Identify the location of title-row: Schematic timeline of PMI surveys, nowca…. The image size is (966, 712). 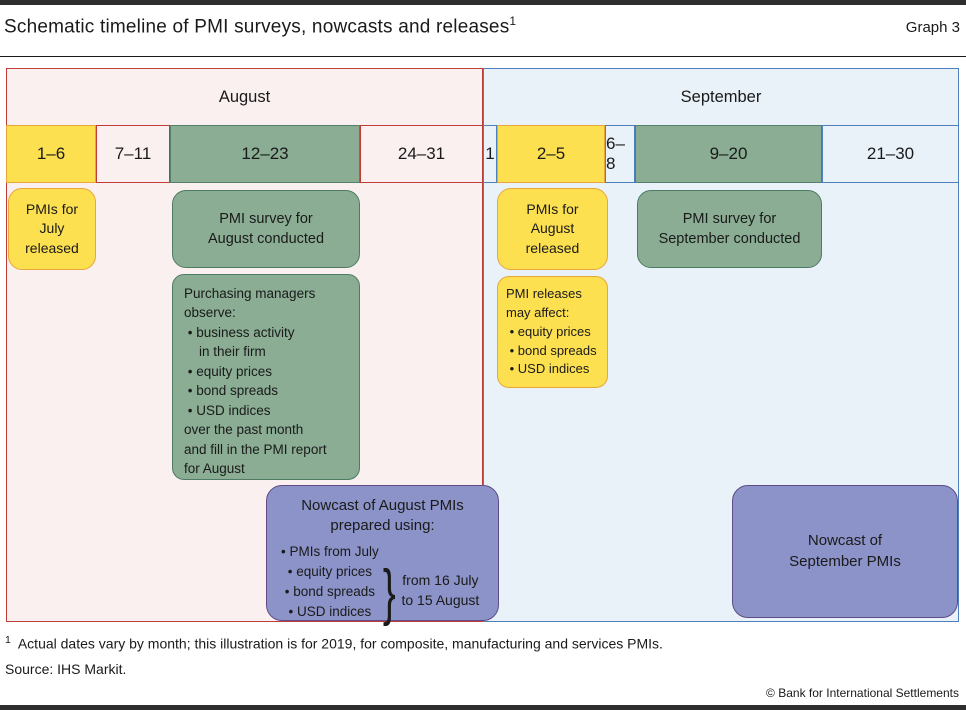
(482, 26).